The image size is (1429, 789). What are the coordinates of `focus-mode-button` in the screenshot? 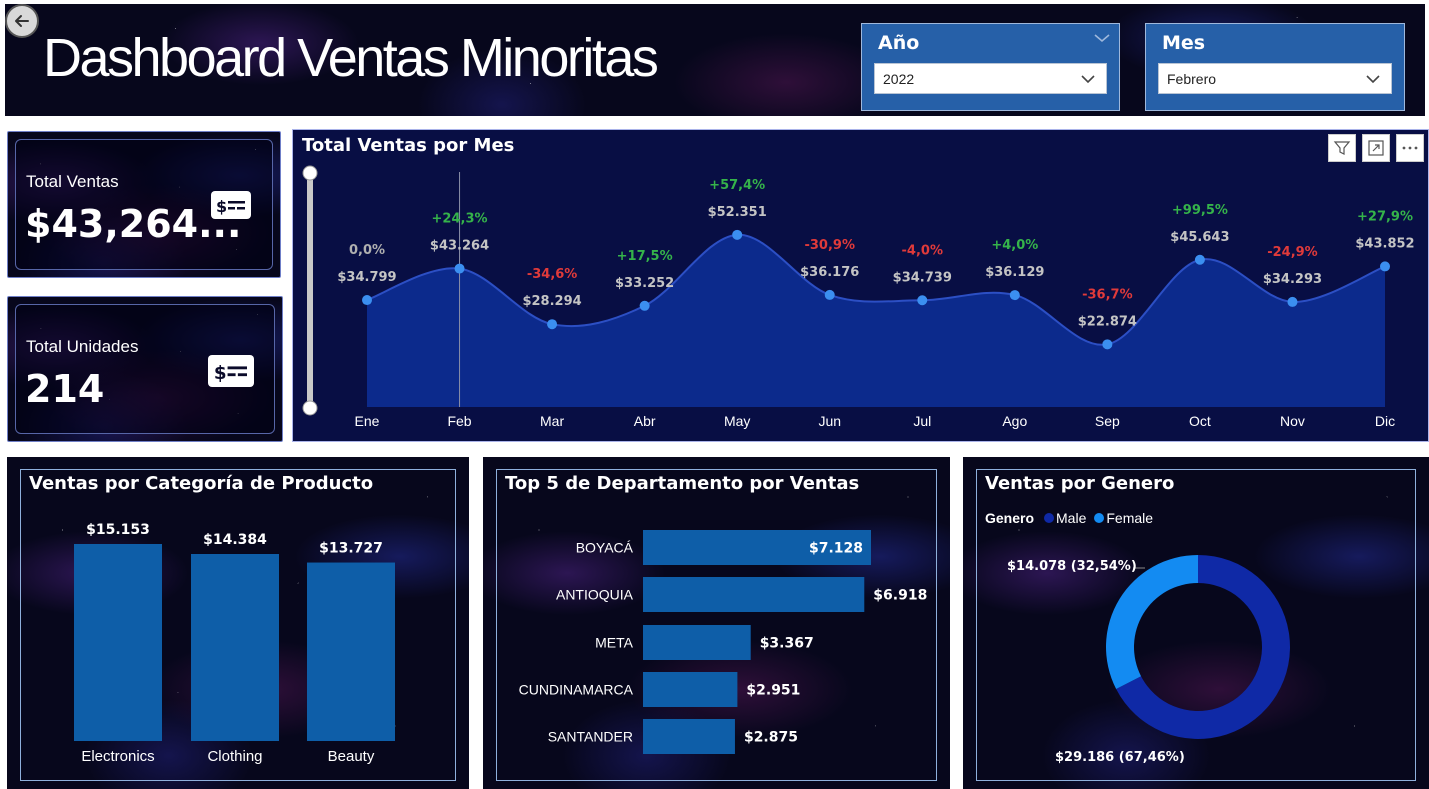 It's located at (1376, 148).